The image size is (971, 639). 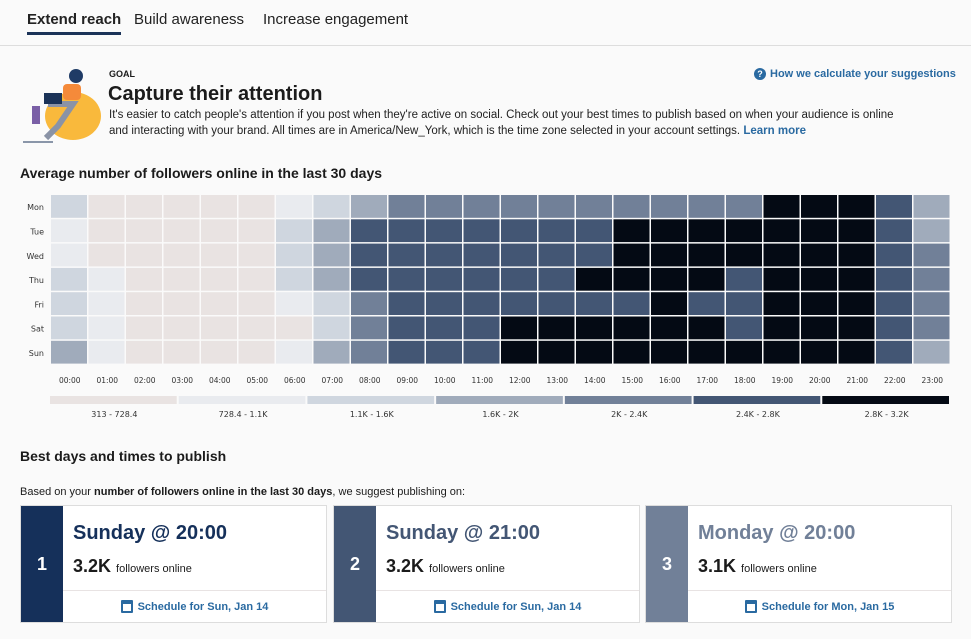 I want to click on how-we-calculate-link: ? How we calculate your suggestions, so click(x=855, y=74).